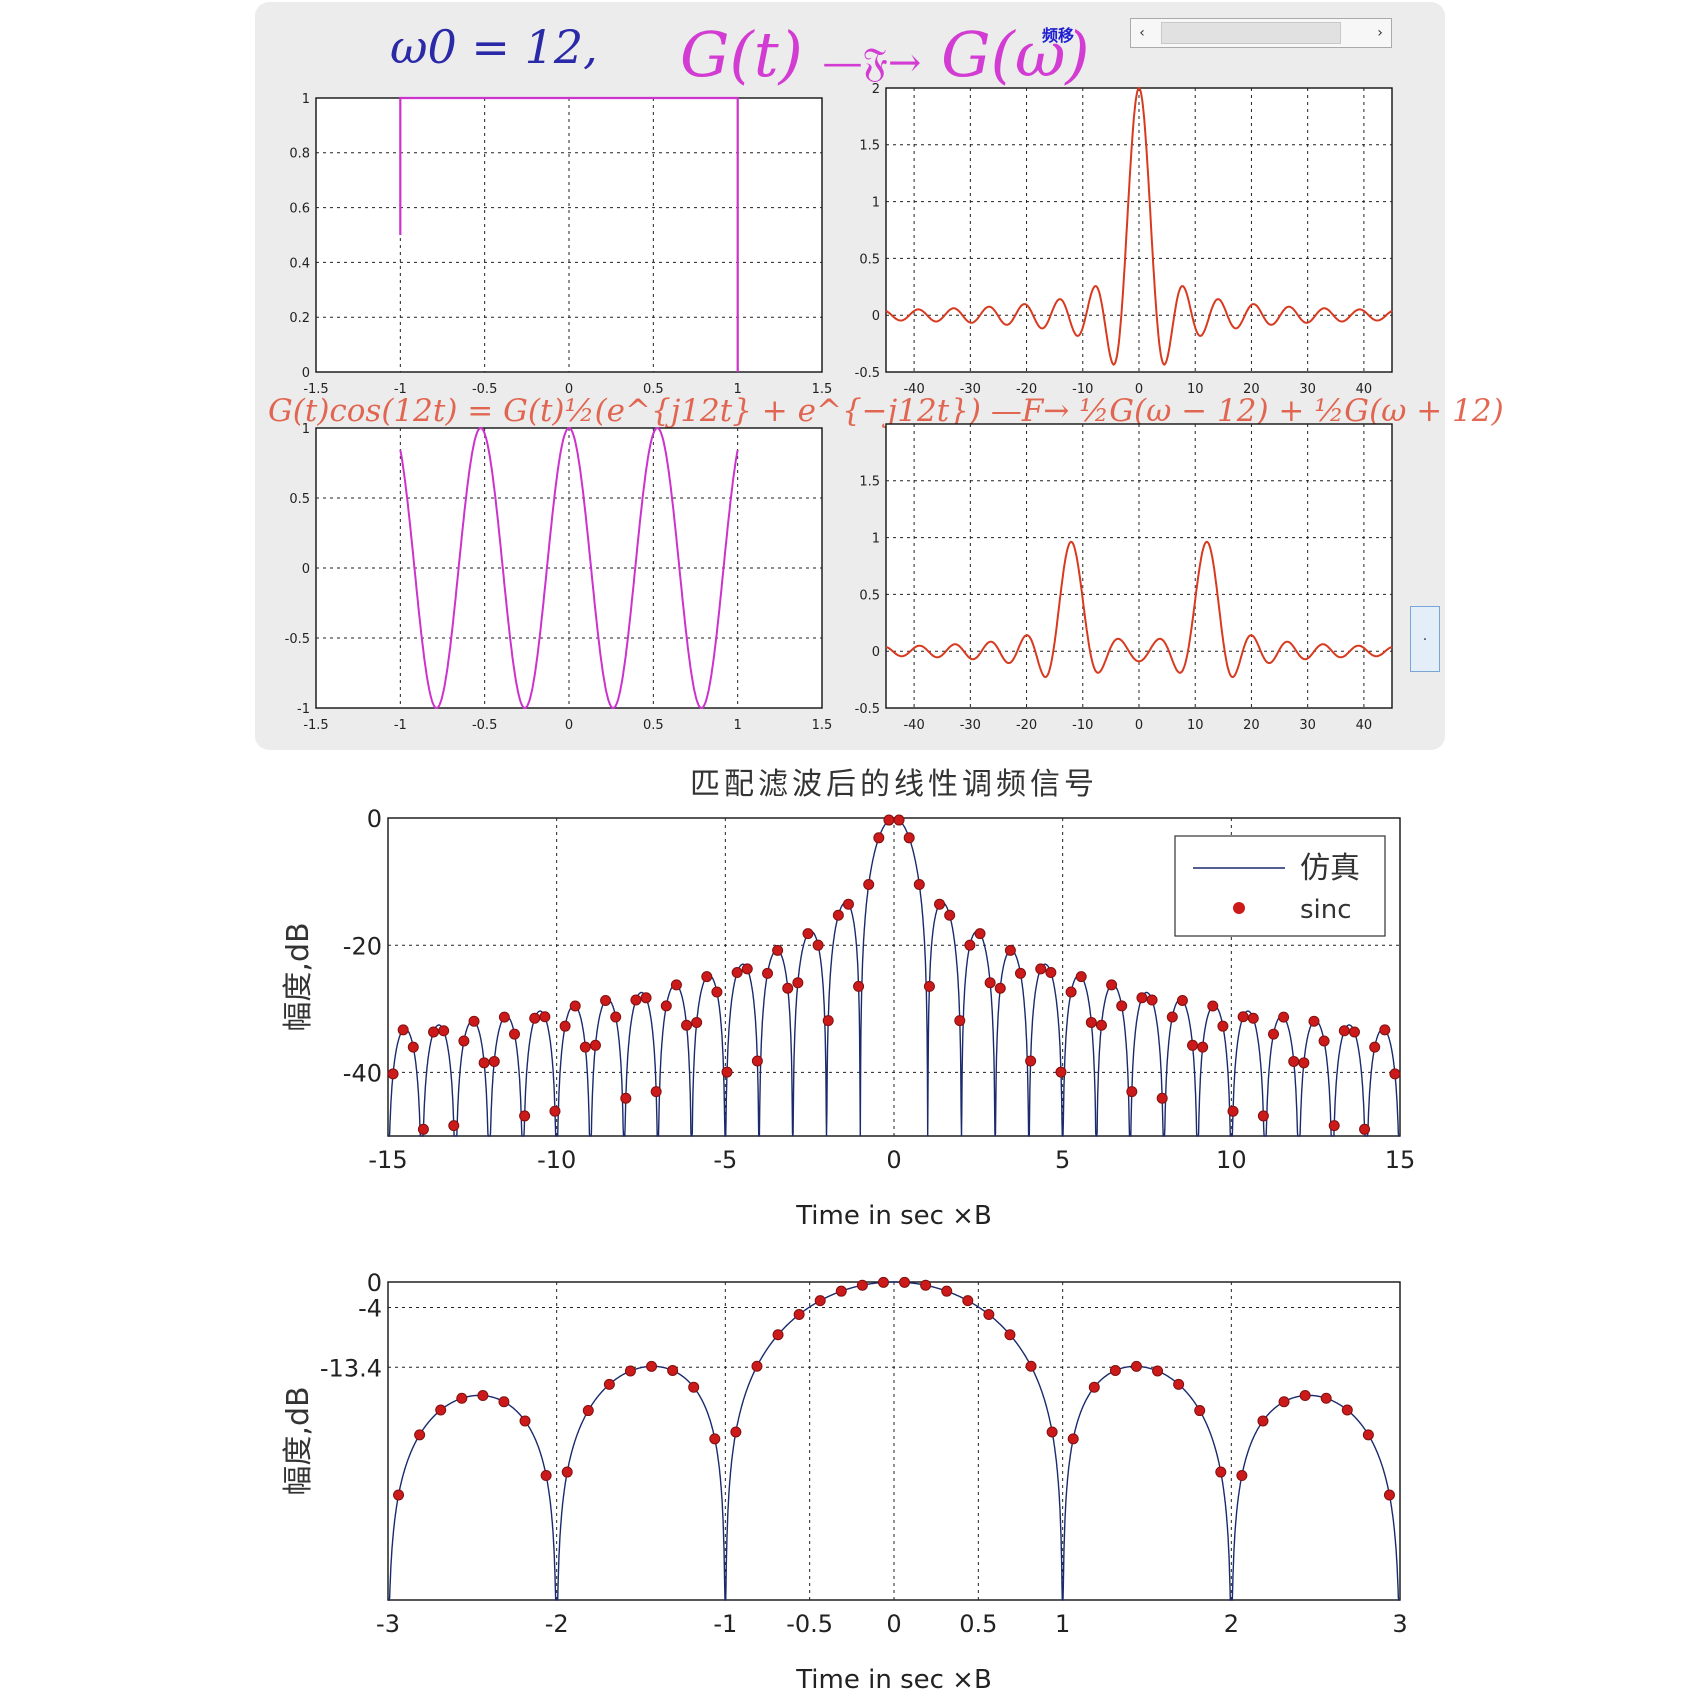 Image resolution: width=1692 pixels, height=1692 pixels. What do you see at coordinates (1399, 1624) in the screenshot?
I see `x-tick-label: 3` at bounding box center [1399, 1624].